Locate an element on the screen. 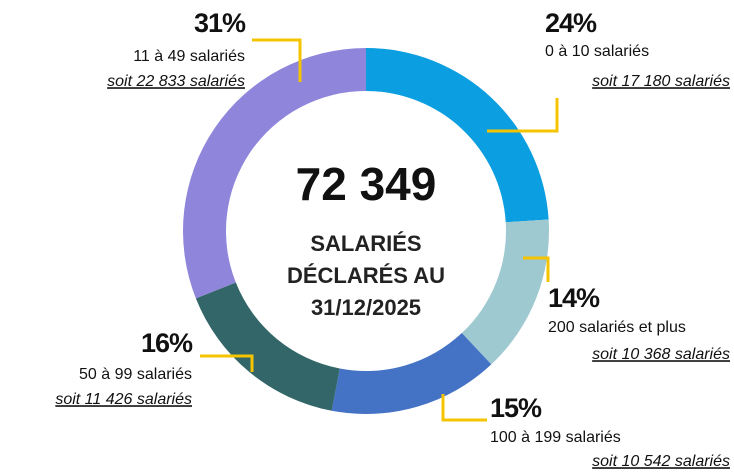  category-label: 0 à 10 salariés is located at coordinates (597, 51).